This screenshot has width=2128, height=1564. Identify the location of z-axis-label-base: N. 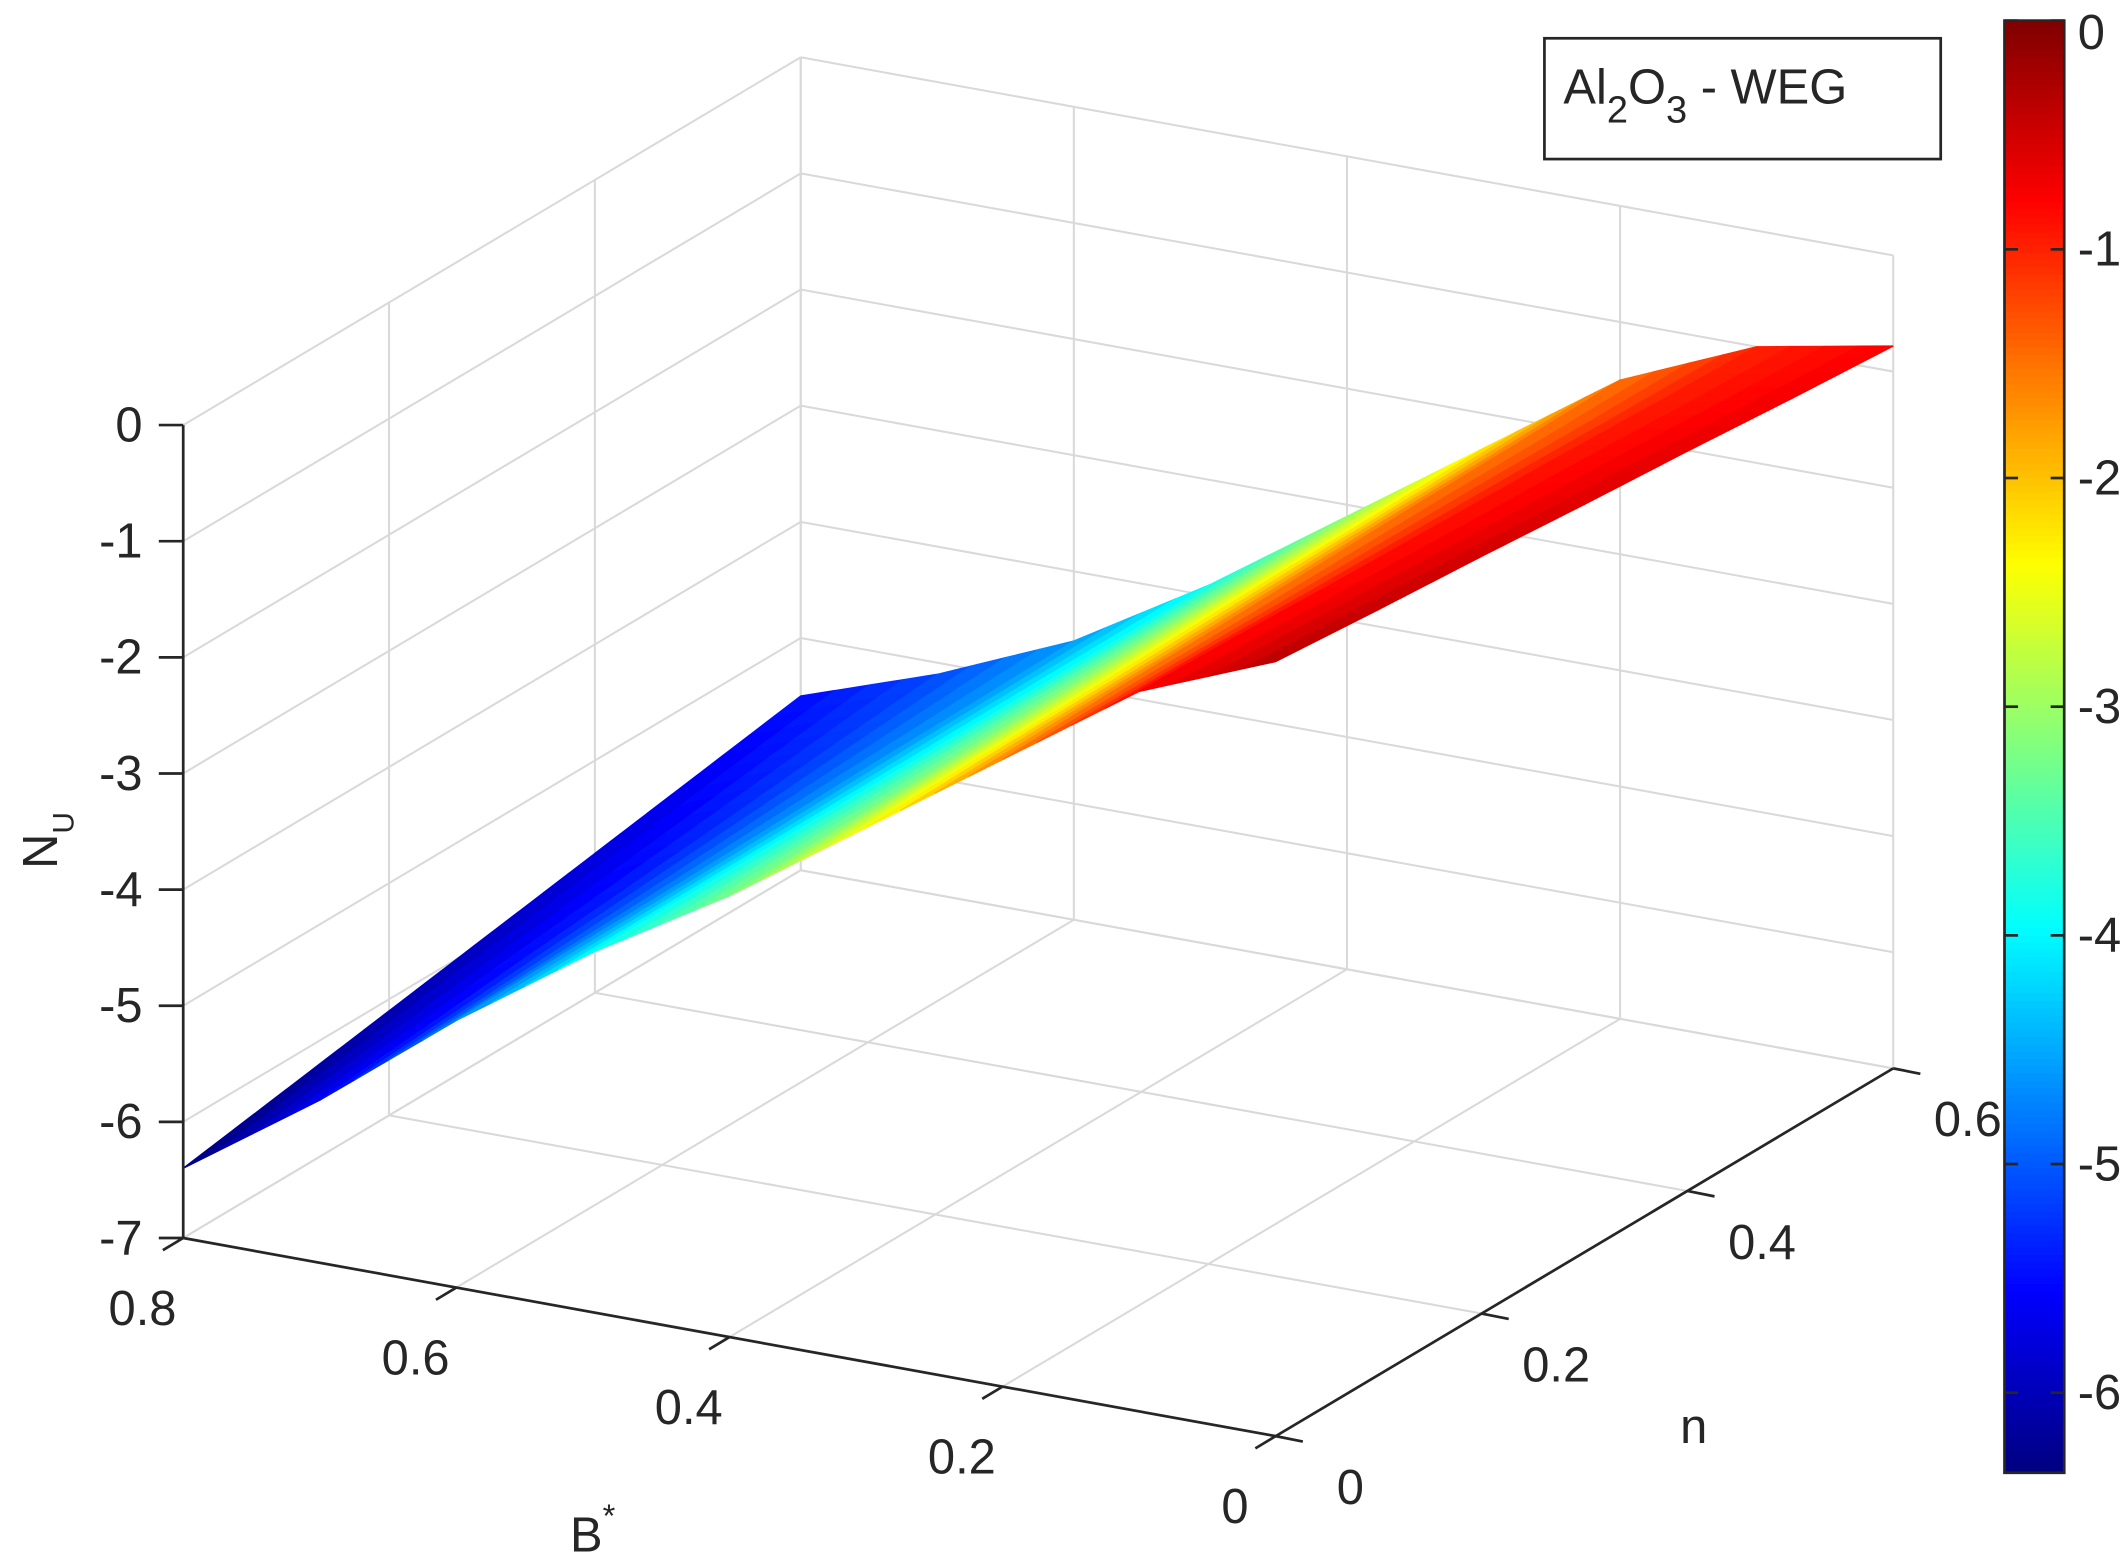
(41, 851).